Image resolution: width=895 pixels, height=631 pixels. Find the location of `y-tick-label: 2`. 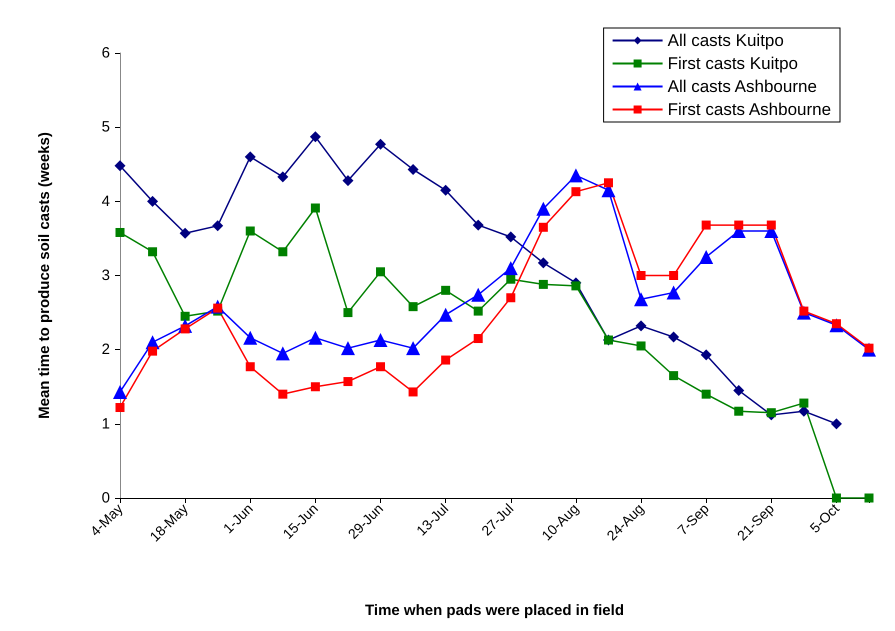

y-tick-label: 2 is located at coordinates (106, 349).